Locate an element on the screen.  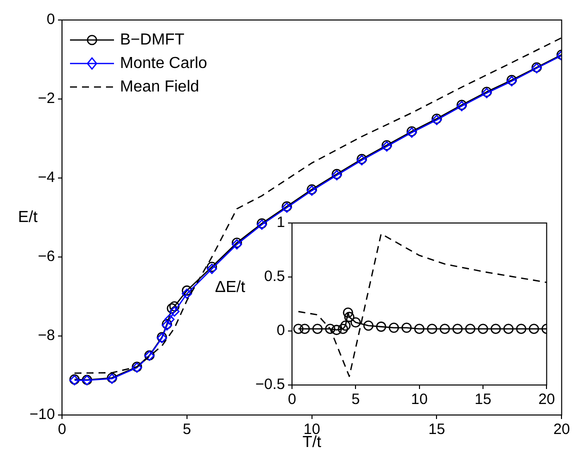
y-tick-label: −4 is located at coordinates (46, 177).